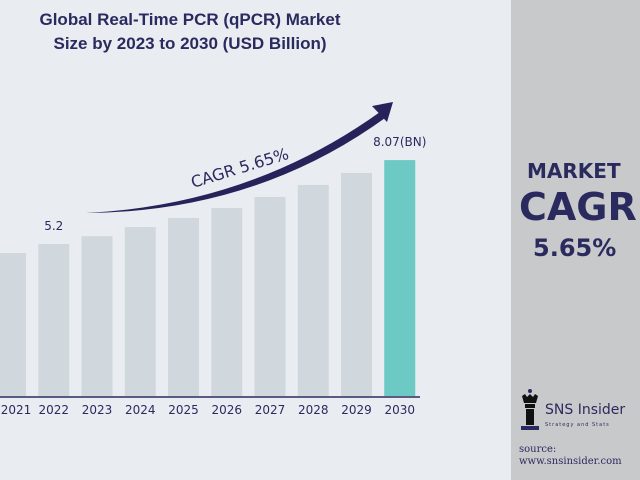 The height and width of the screenshot is (480, 640). What do you see at coordinates (313, 290) in the screenshot?
I see `bar-2028` at bounding box center [313, 290].